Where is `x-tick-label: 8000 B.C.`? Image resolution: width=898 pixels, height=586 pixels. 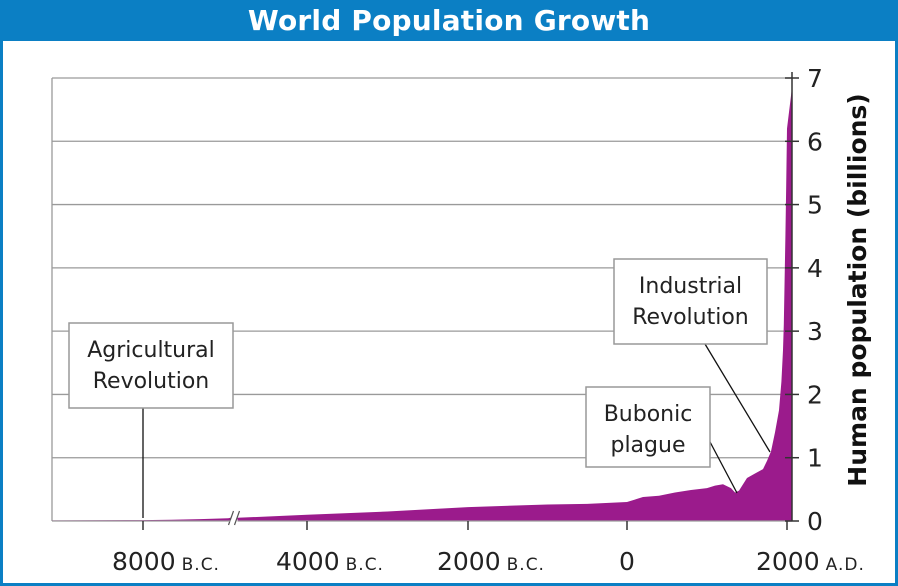
x-tick-label: 8000 B.C. is located at coordinates (166, 561).